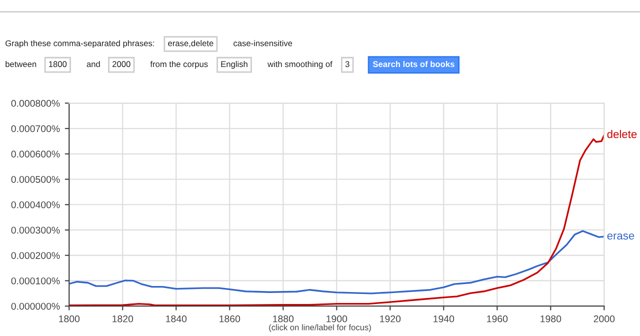 This screenshot has width=640, height=336. What do you see at coordinates (179, 64) in the screenshot?
I see `text: from the corpus` at bounding box center [179, 64].